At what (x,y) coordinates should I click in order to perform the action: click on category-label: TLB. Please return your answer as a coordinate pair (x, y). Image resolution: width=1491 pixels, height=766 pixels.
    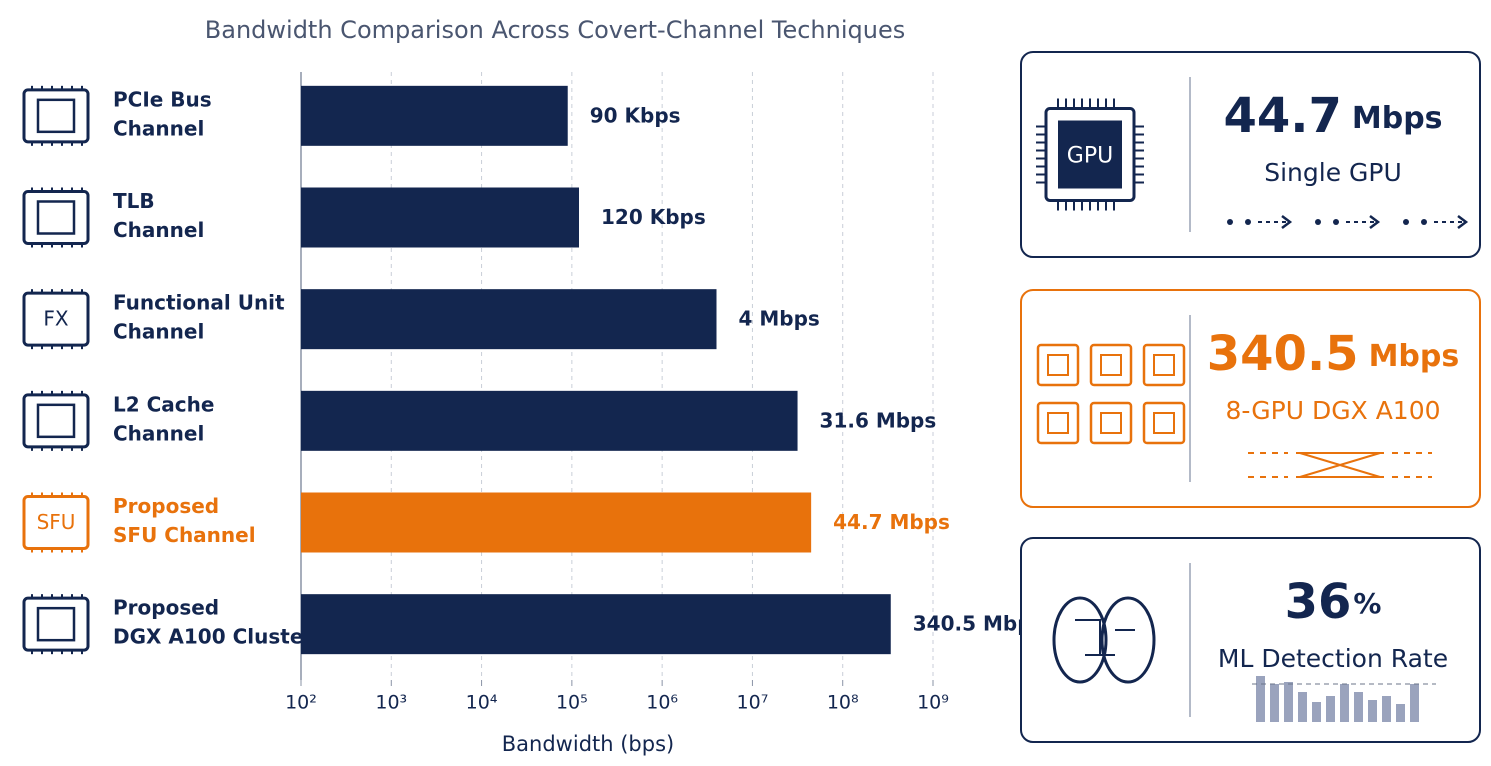
    Looking at the image, I should click on (134, 201).